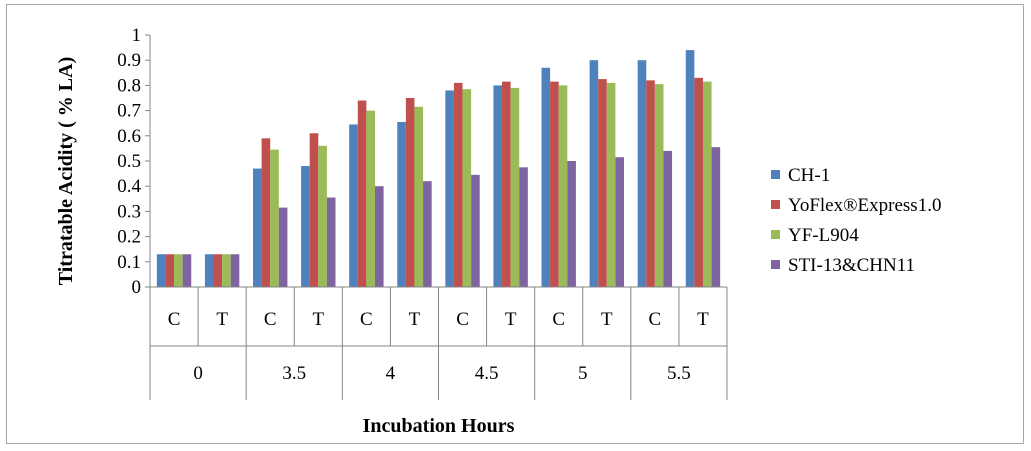 This screenshot has width=1031, height=451. Describe the element at coordinates (129, 237) in the screenshot. I see `y-tick-label: 0.2` at that location.